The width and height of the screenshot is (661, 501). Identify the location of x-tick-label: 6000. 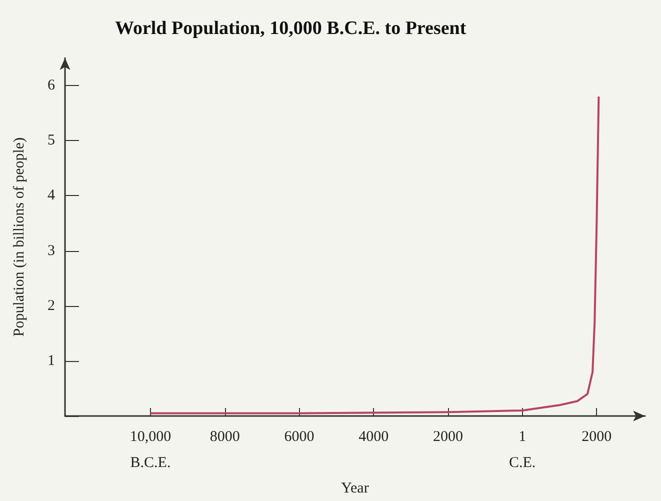
(299, 437).